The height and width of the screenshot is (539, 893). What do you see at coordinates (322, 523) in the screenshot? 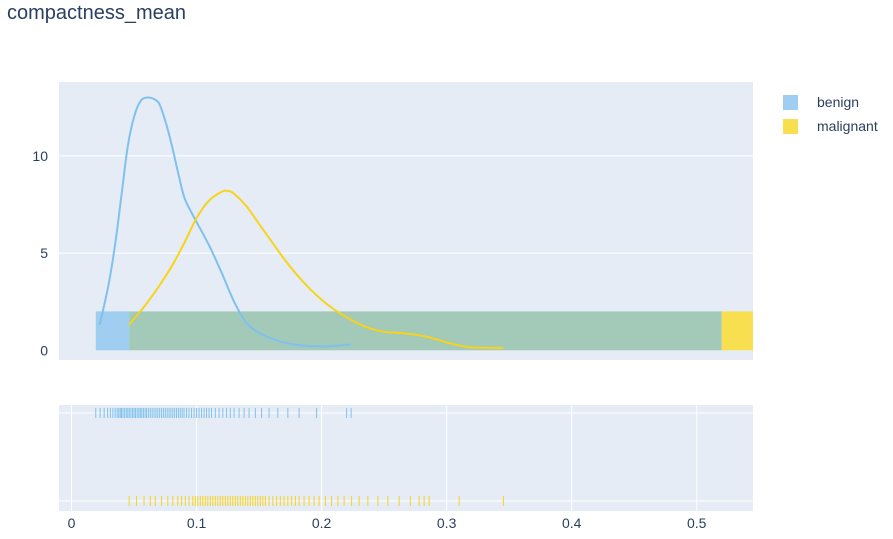
I see `x-tick-label: 0.2` at bounding box center [322, 523].